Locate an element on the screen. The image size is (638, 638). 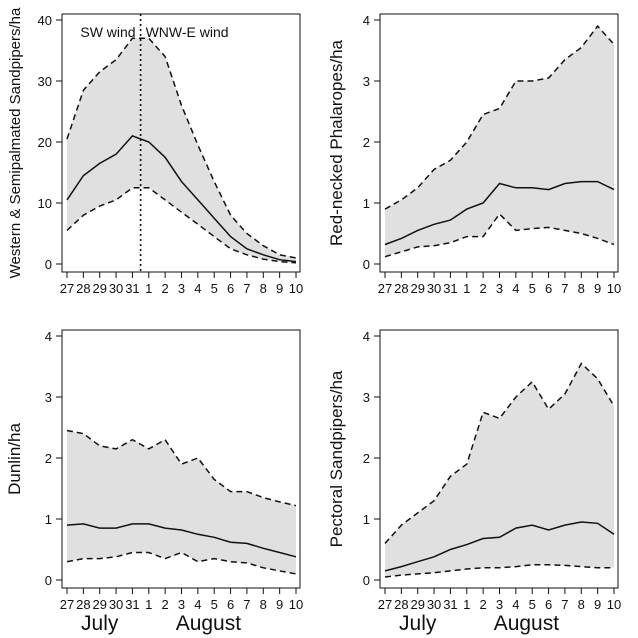
annotation-sw-wind: SW wind is located at coordinates (107, 32).